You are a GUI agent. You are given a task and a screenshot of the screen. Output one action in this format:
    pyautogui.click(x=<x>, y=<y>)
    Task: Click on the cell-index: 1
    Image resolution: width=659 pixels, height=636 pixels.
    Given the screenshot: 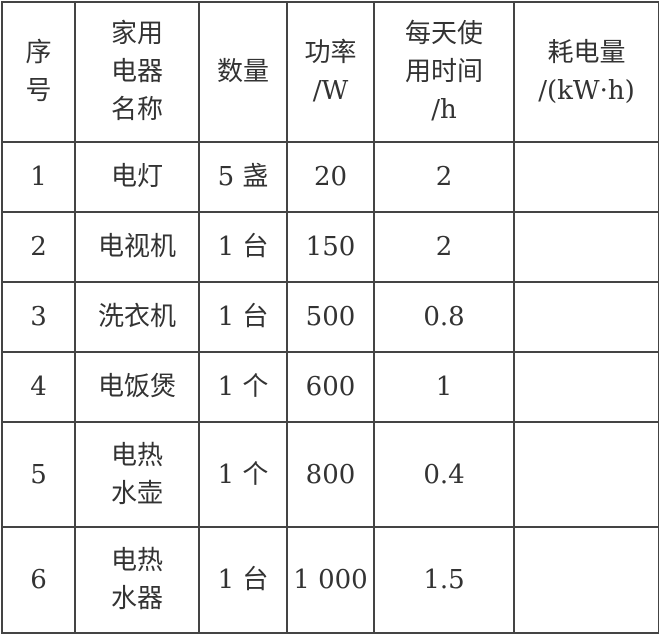 What is the action you would take?
    pyautogui.click(x=38, y=177)
    